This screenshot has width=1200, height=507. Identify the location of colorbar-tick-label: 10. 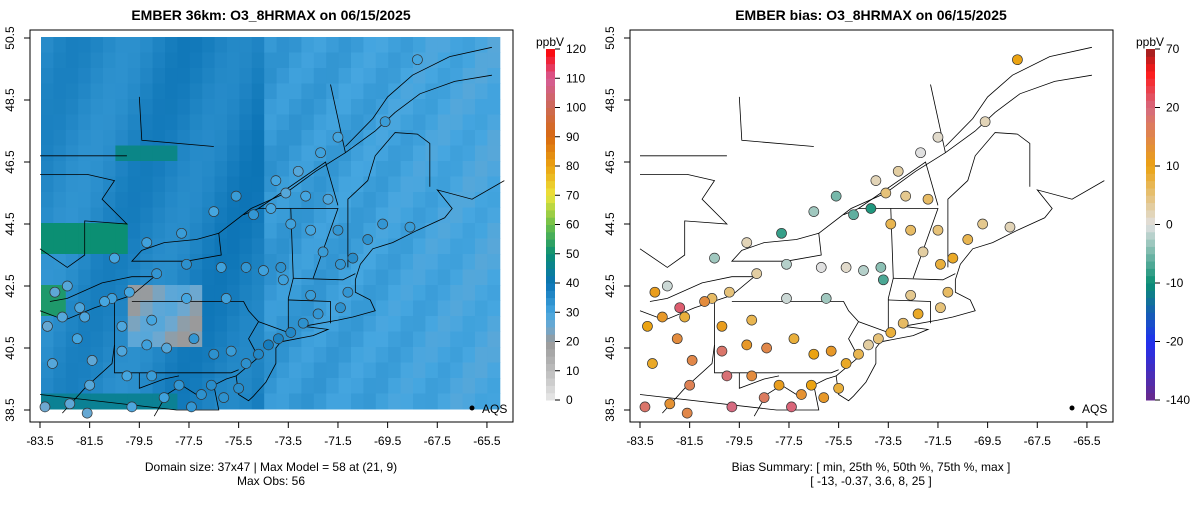
(573, 371).